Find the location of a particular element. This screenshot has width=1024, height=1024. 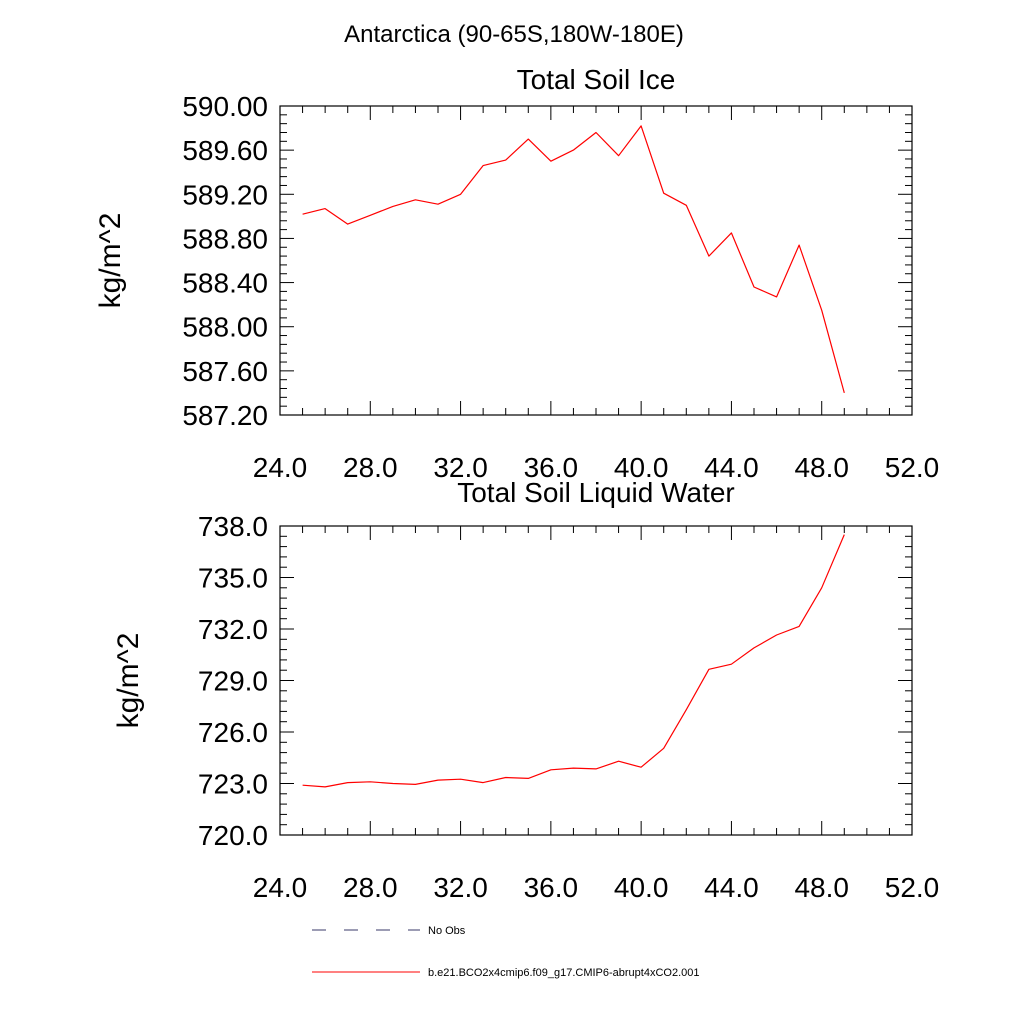

y-tick-label: 590.00 is located at coordinates (225, 106).